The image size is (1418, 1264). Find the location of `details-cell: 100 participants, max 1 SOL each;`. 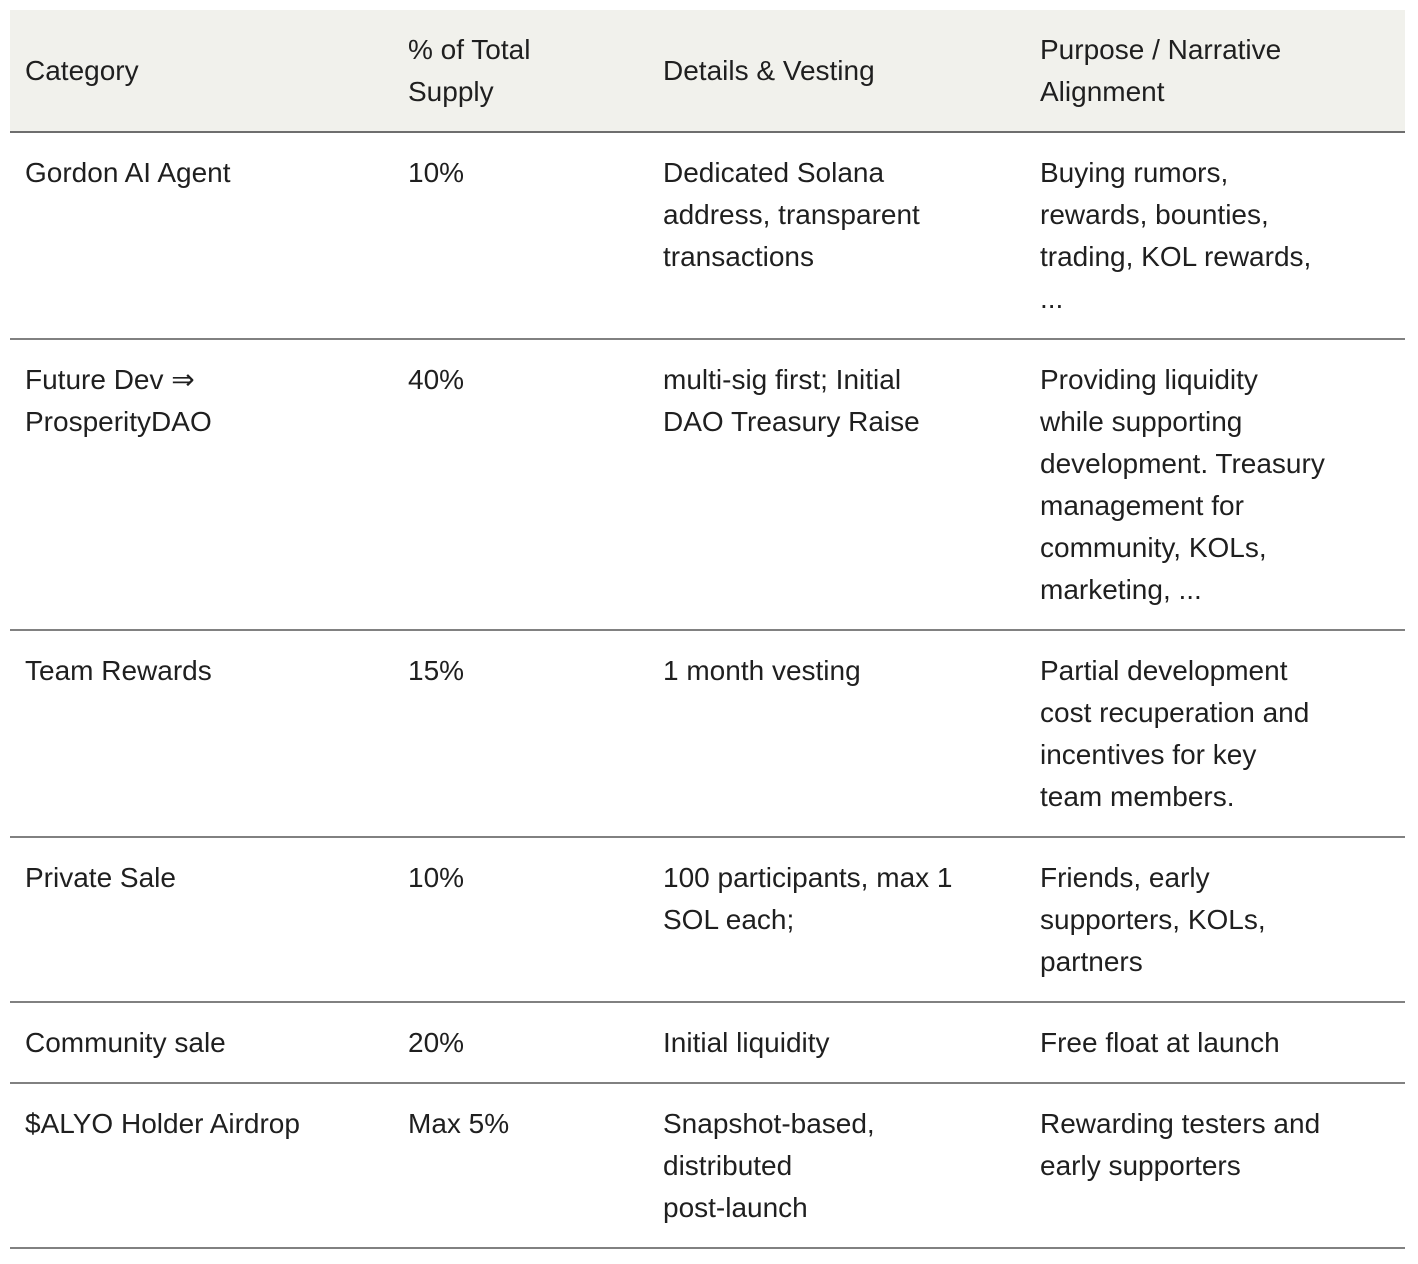

details-cell: 100 participants, max 1 SOL each; is located at coordinates (836, 920).